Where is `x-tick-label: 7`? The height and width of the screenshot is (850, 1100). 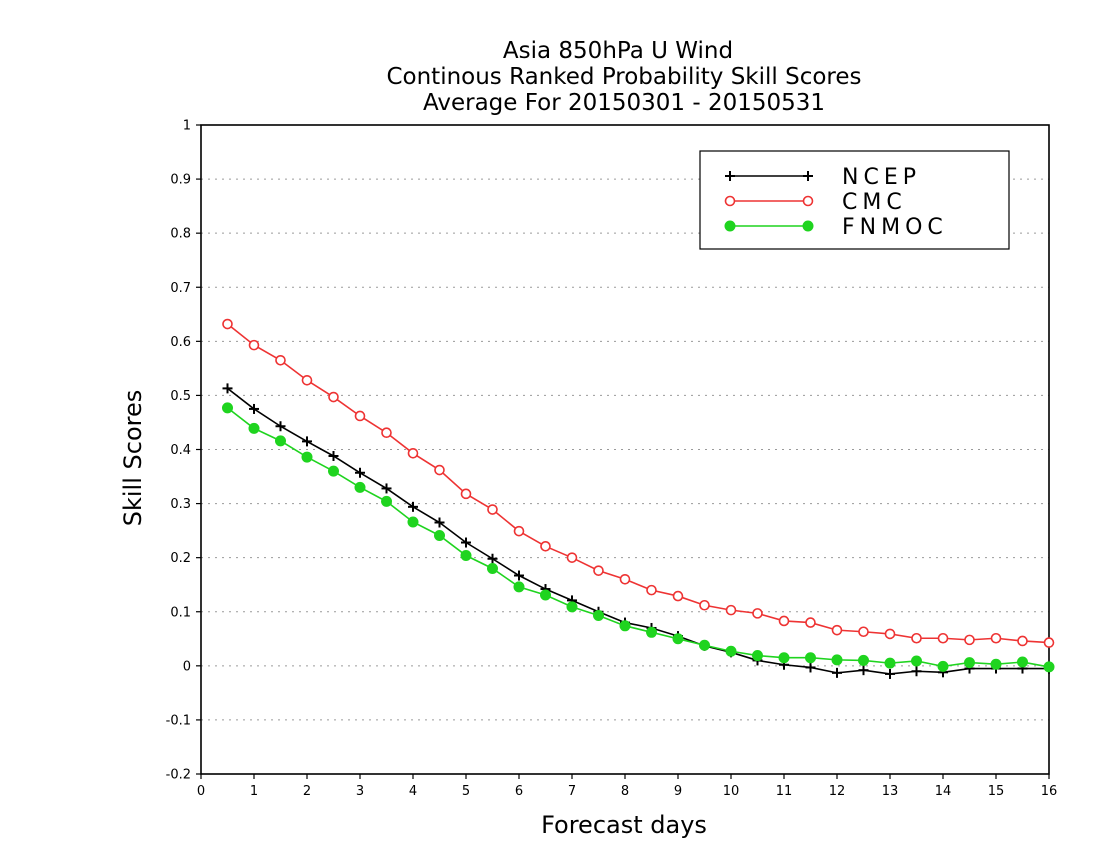 x-tick-label: 7 is located at coordinates (572, 791).